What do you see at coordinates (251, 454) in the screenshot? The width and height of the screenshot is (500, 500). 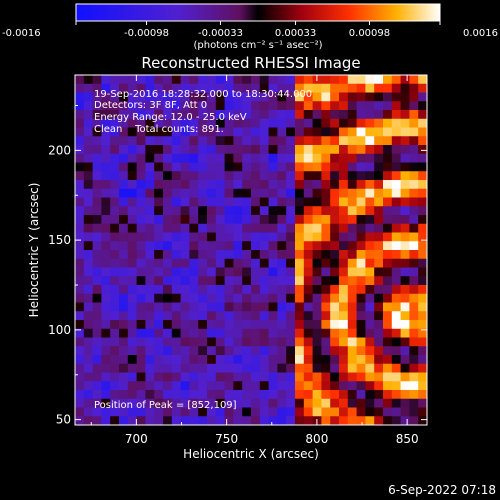 I see `x-axis-label: Heliocentric X (arcsec)` at bounding box center [251, 454].